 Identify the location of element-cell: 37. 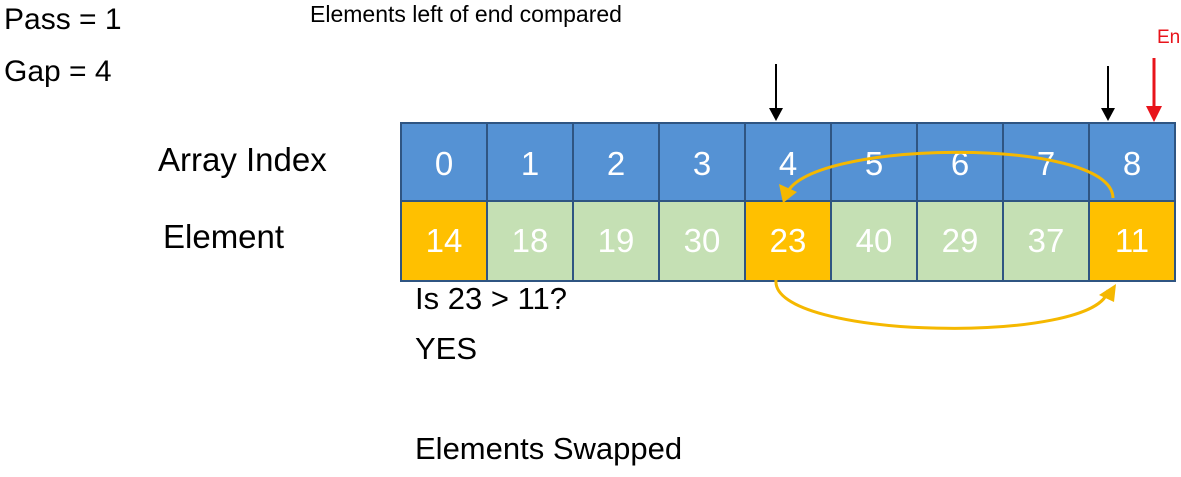
(1046, 241).